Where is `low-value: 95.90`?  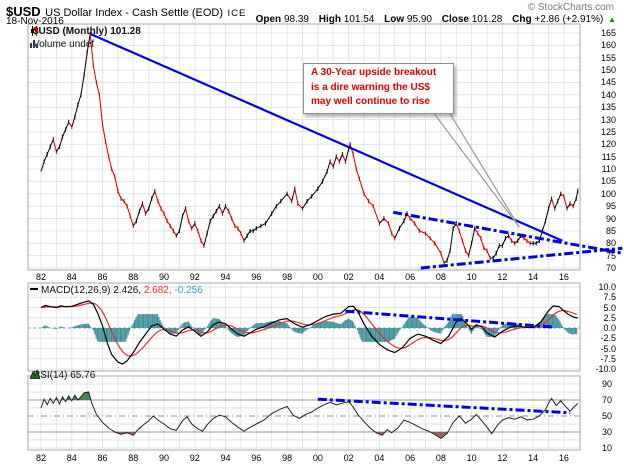 low-value: 95.90 is located at coordinates (419, 19).